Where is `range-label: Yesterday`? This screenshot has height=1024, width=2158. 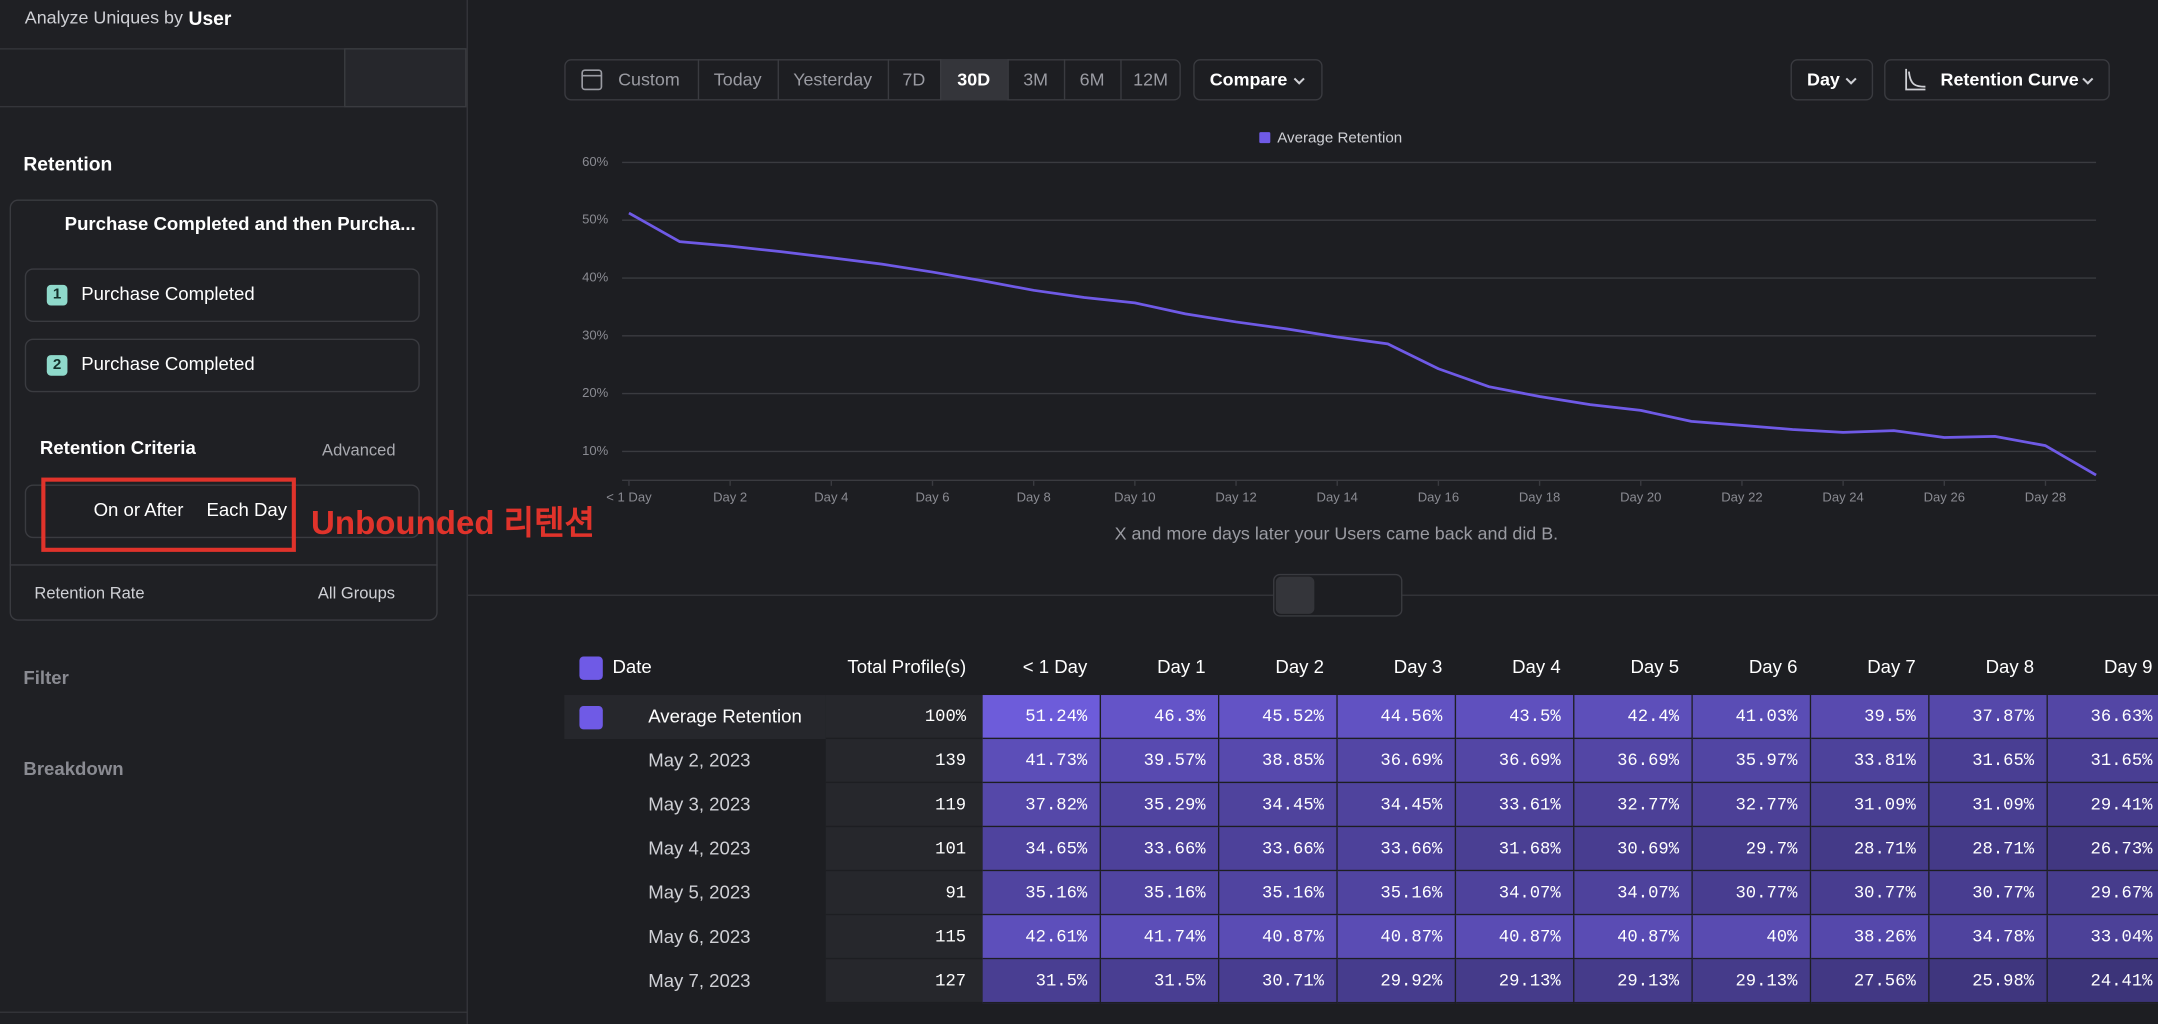 range-label: Yesterday is located at coordinates (833, 79).